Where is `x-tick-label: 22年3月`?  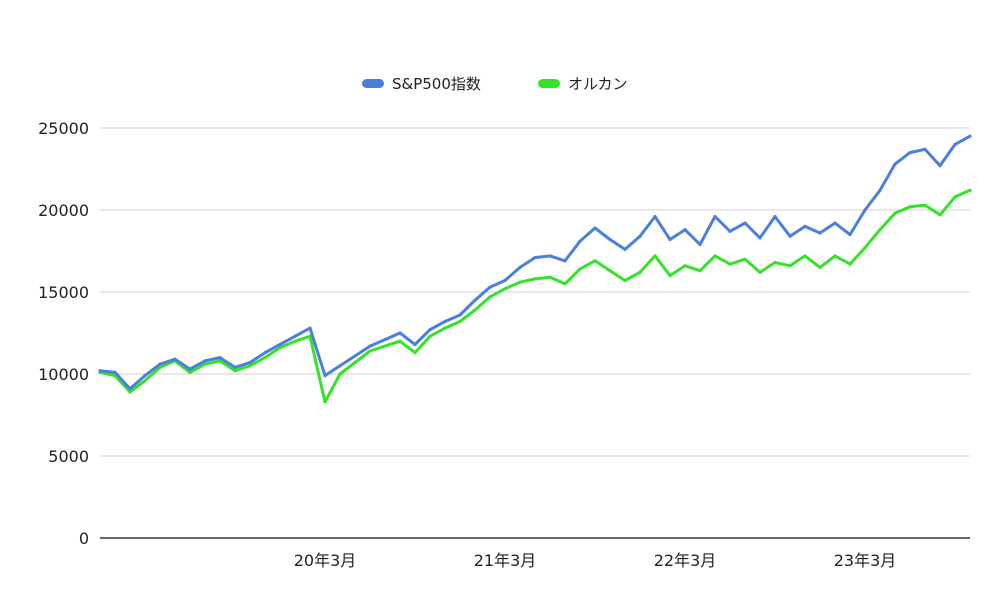
x-tick-label: 22年3月 is located at coordinates (685, 560).